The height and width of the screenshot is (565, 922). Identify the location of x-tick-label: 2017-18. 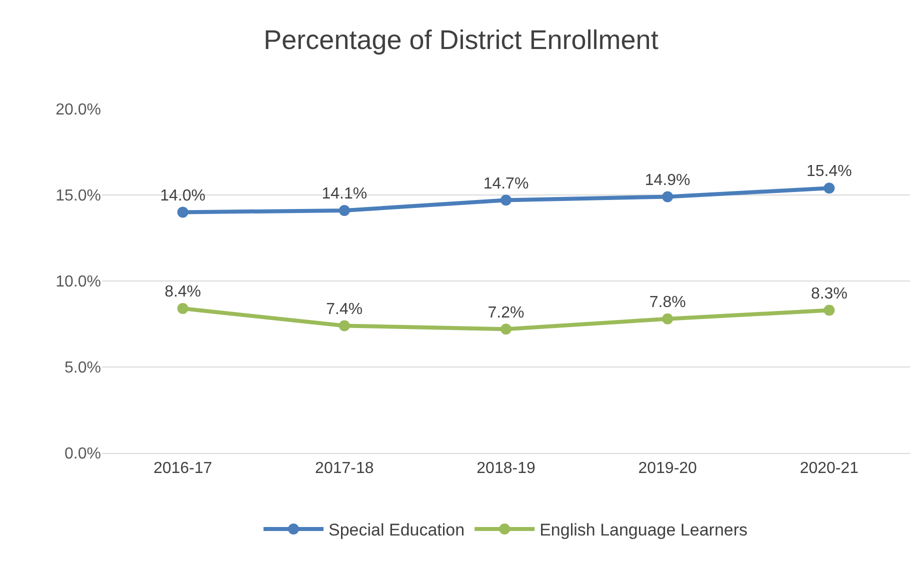
(344, 469).